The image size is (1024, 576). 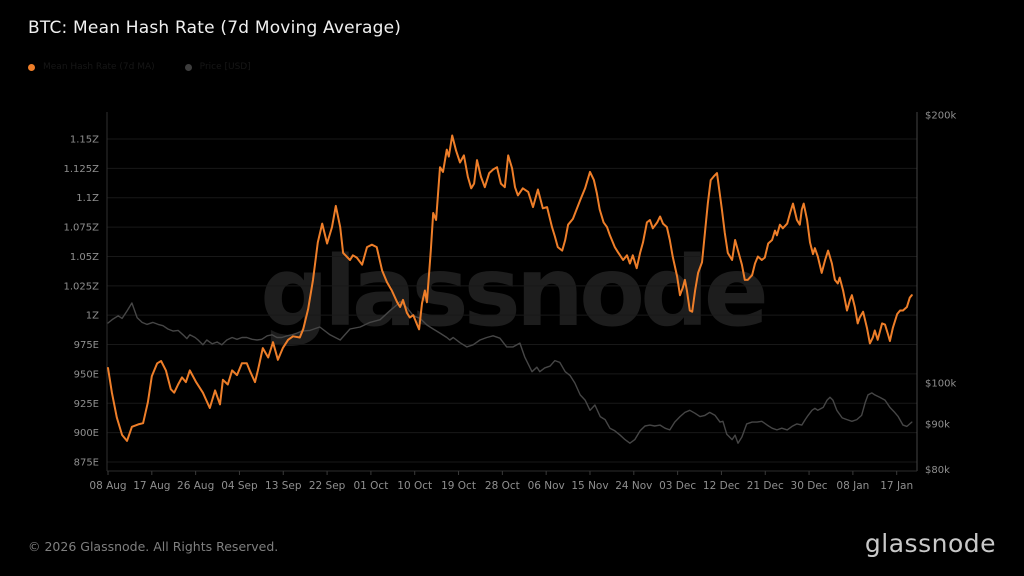 I want to click on left-axis-tick-label: 975E, so click(x=86, y=345).